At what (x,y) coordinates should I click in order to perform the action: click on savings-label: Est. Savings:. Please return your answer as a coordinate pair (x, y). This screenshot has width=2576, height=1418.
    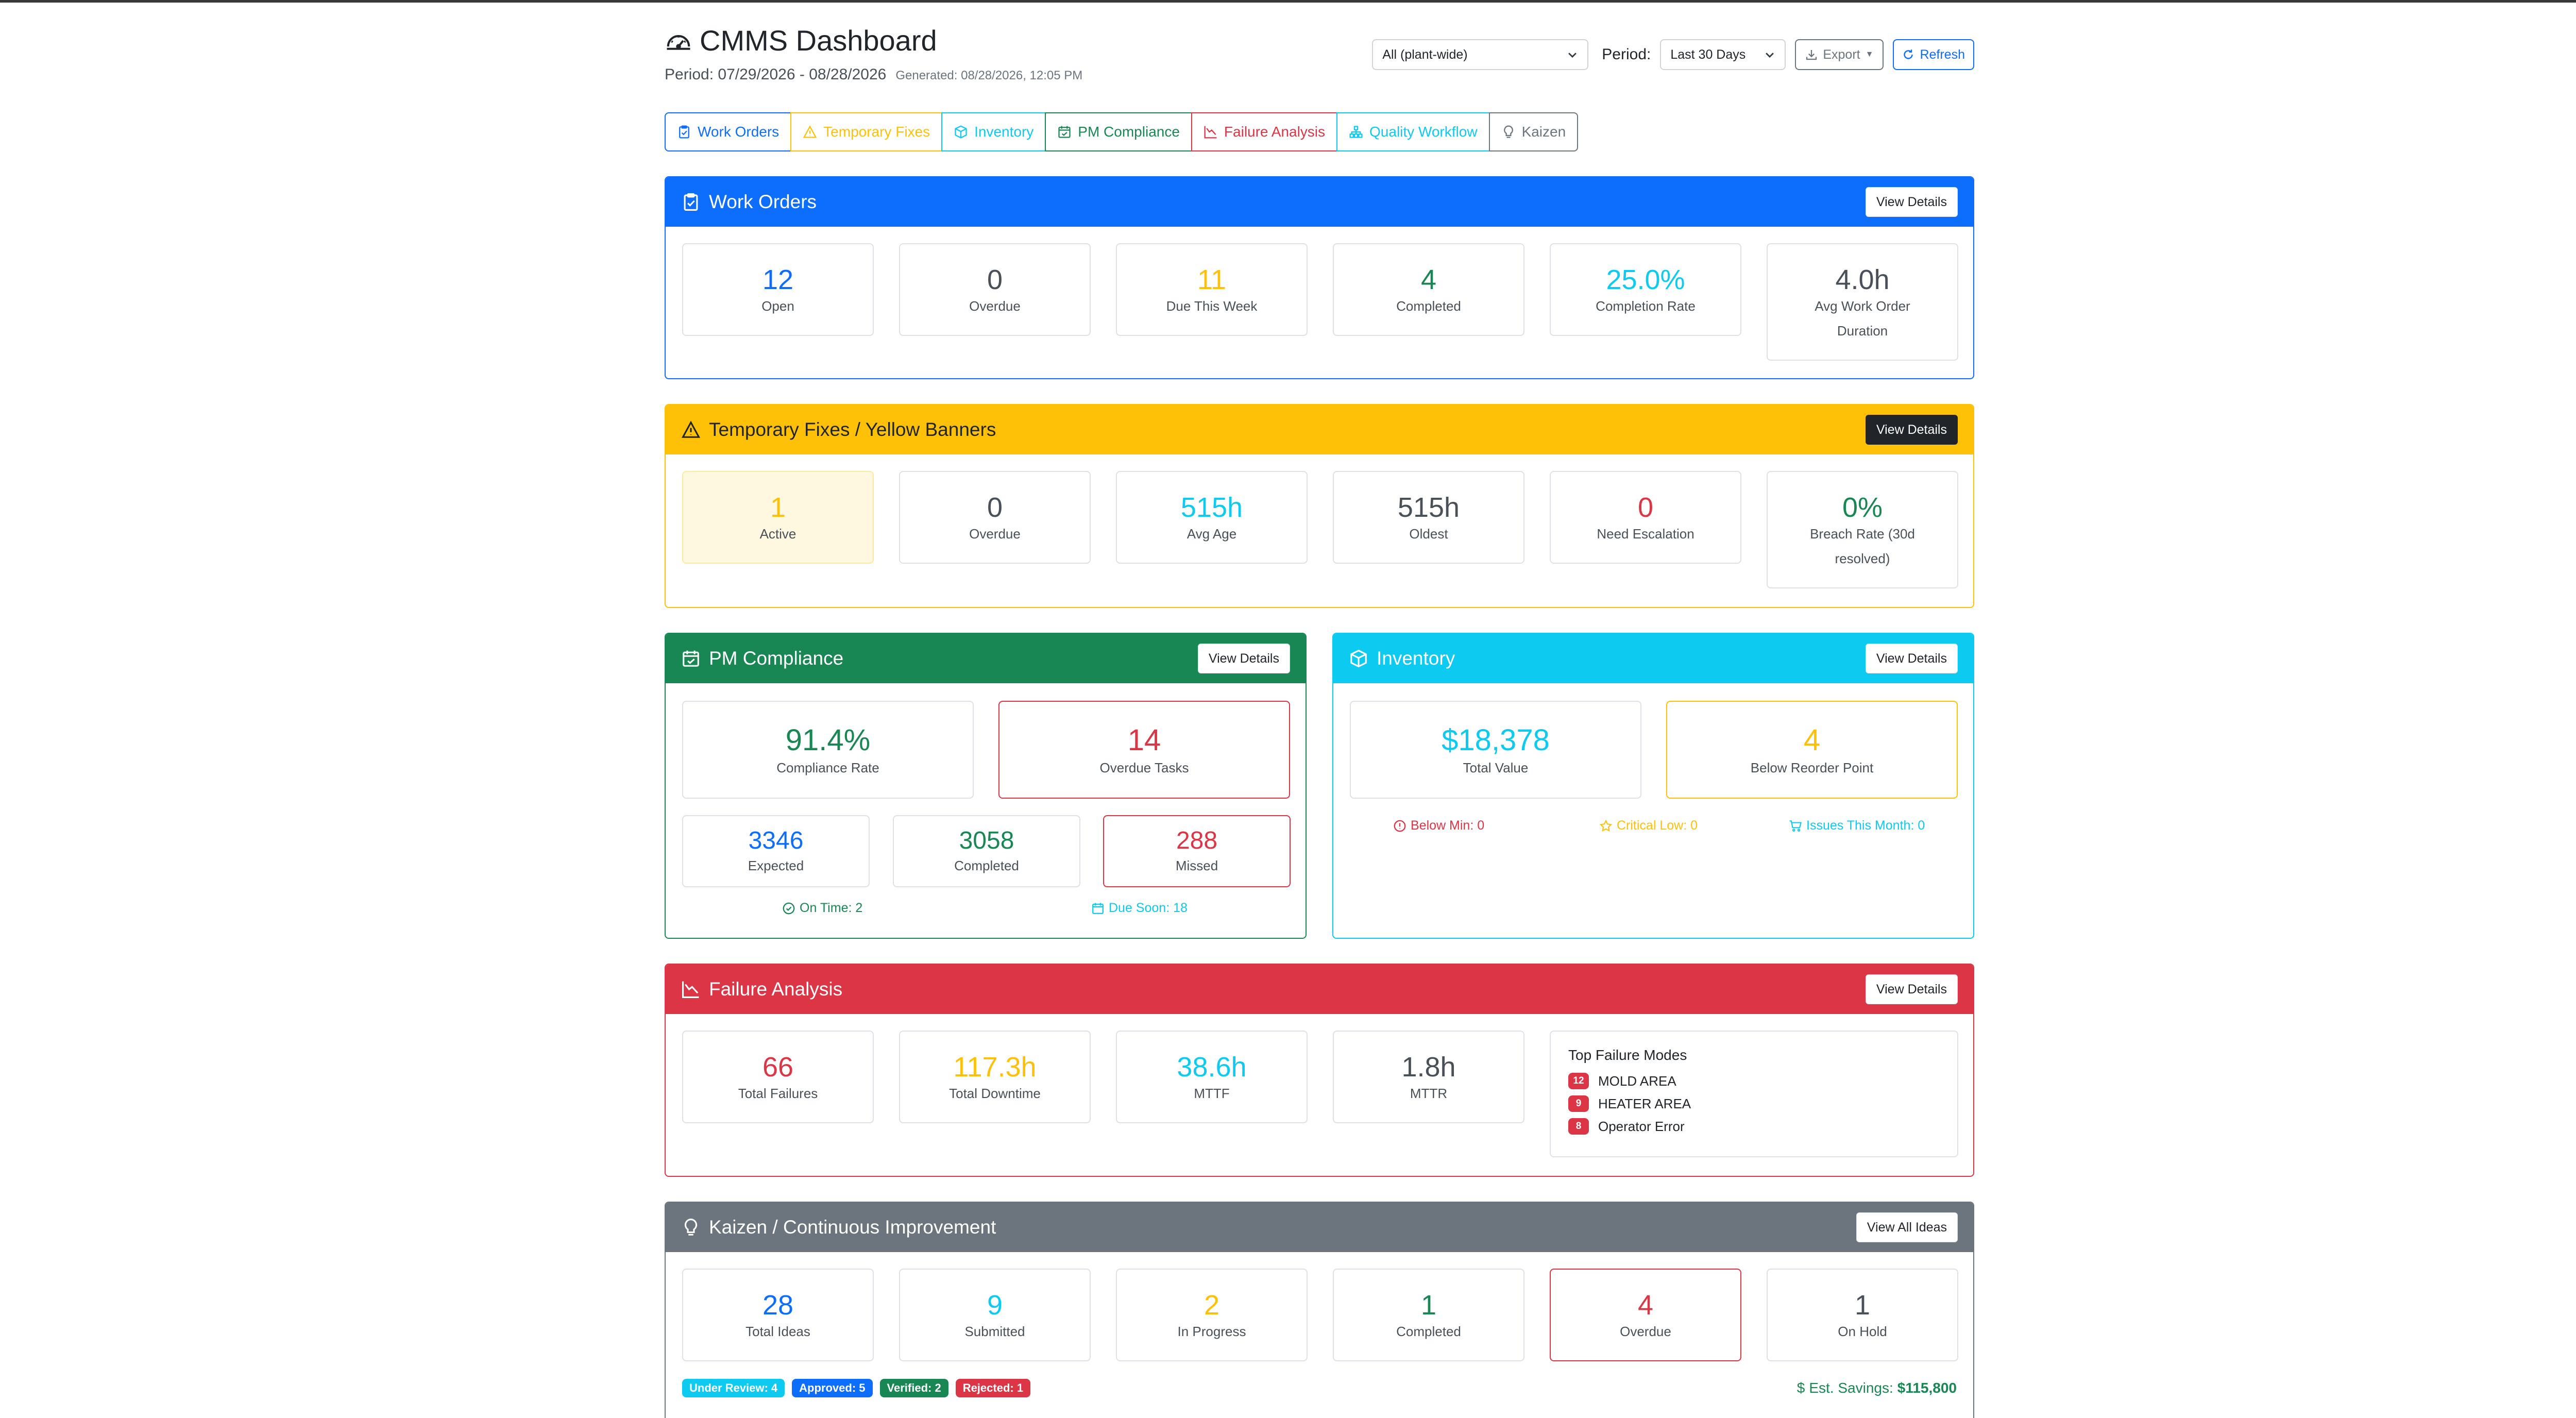
    Looking at the image, I should click on (1851, 1388).